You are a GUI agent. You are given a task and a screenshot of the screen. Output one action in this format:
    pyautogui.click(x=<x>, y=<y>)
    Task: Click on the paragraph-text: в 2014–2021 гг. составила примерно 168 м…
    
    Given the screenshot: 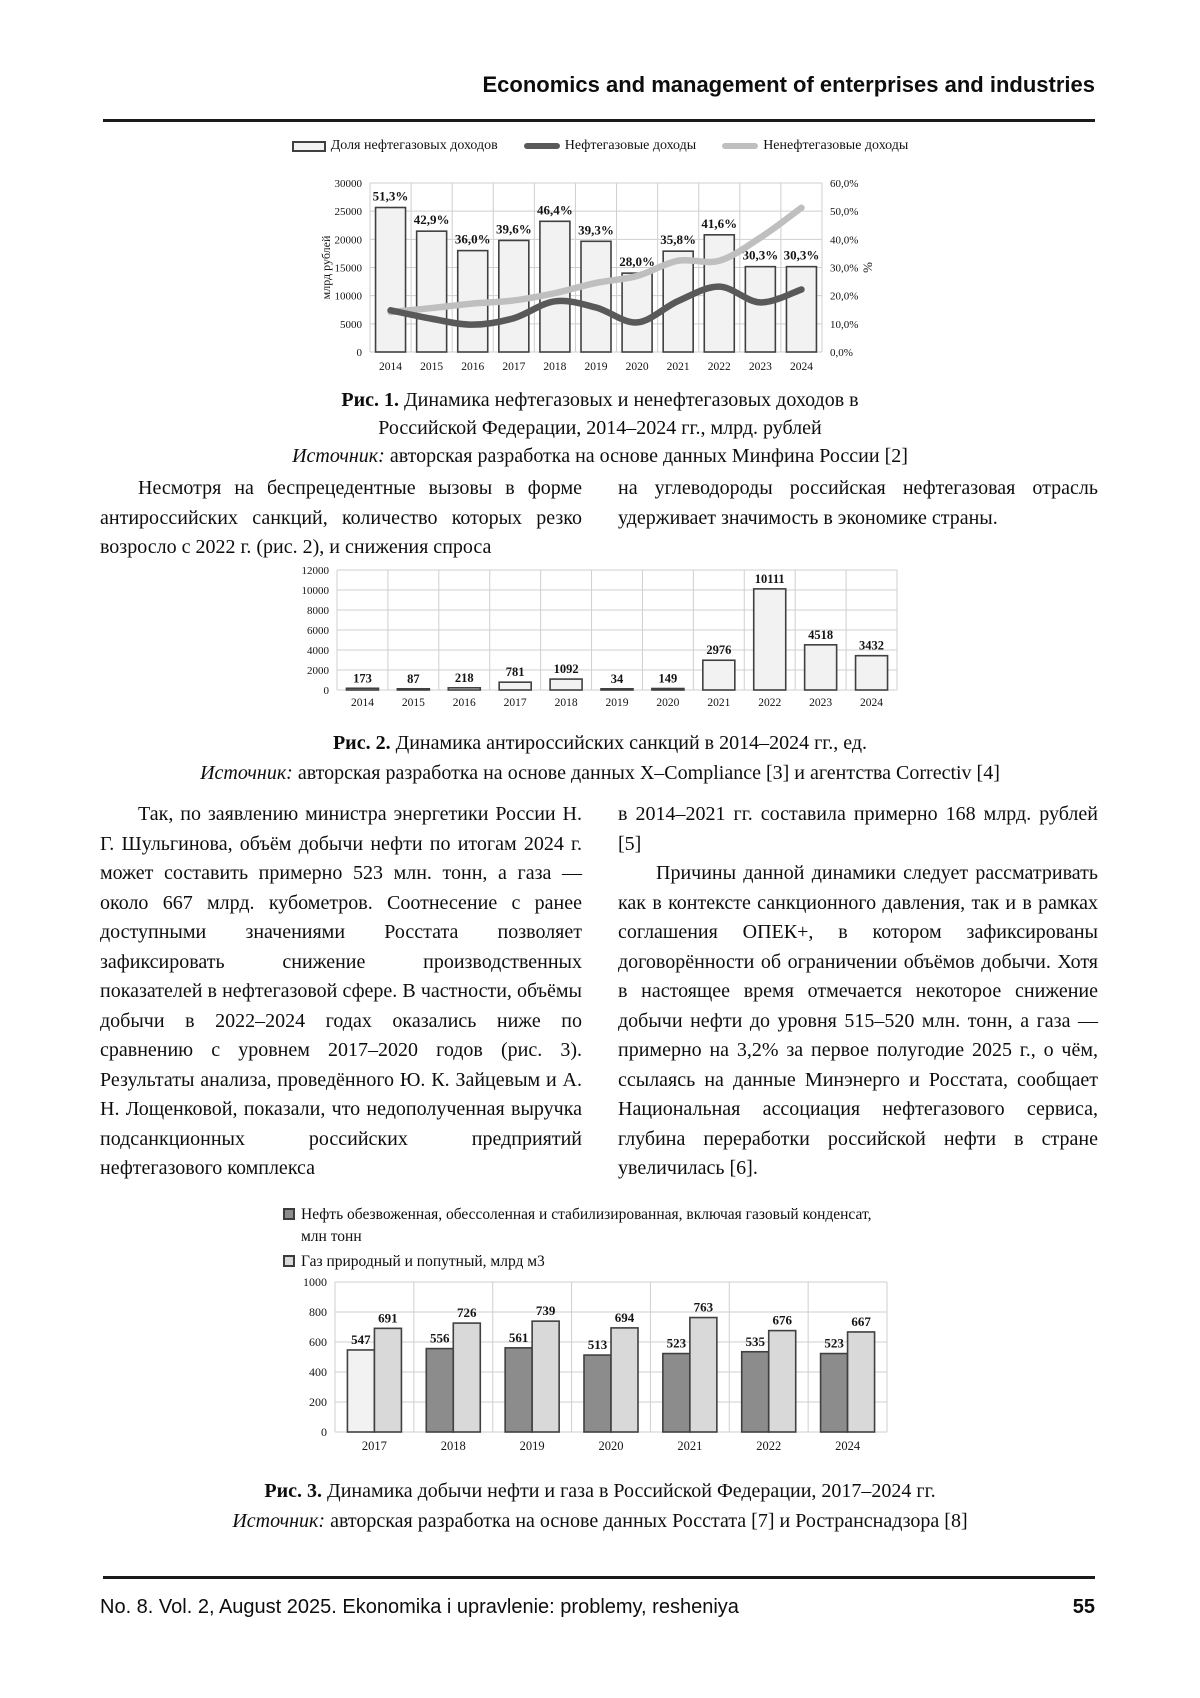 What is the action you would take?
    pyautogui.click(x=858, y=829)
    